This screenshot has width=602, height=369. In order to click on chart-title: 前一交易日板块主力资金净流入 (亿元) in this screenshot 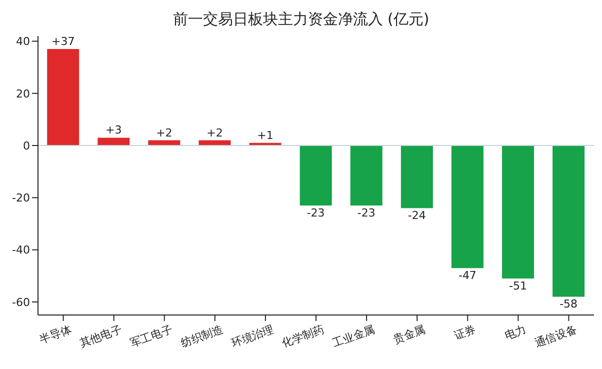, I will do `click(301, 19)`.